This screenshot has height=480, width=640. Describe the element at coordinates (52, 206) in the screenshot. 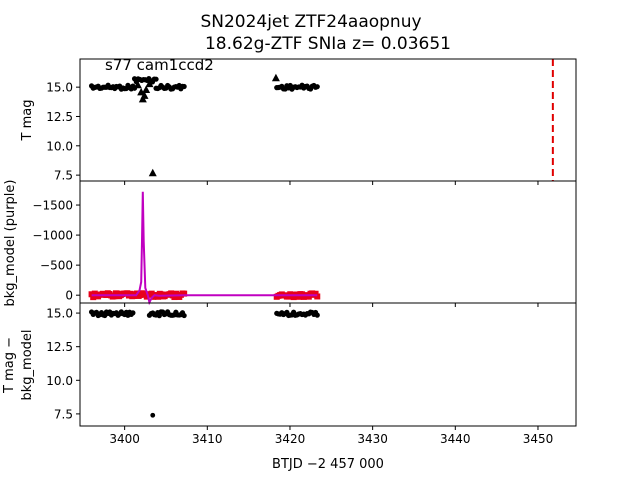

I see `ytick-label: −1500` at that location.